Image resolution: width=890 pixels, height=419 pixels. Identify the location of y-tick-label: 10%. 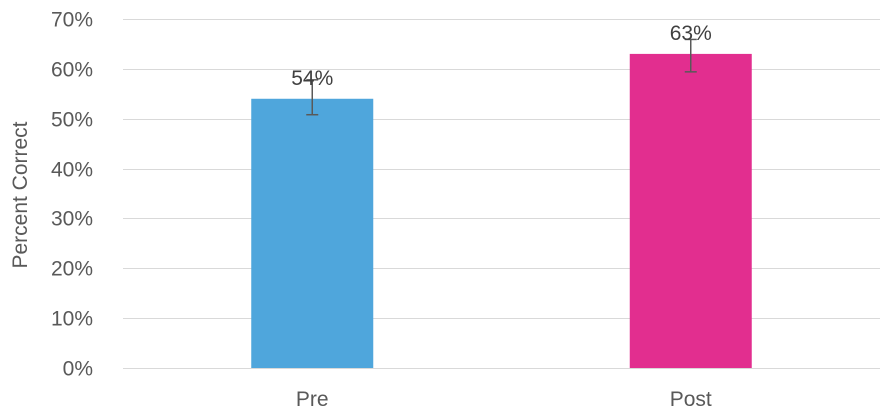
(72, 319).